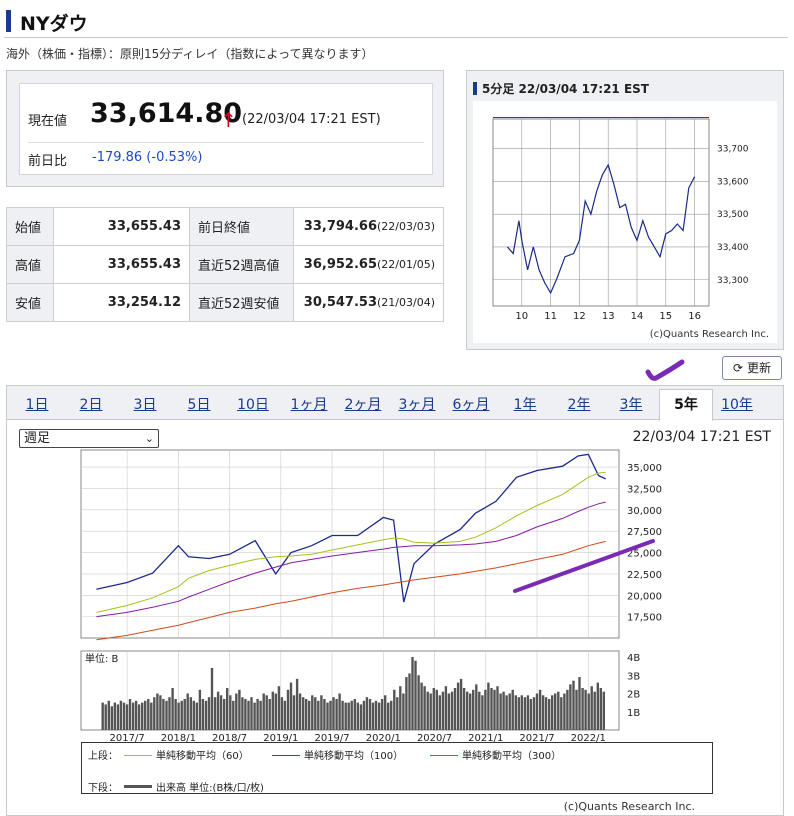  Describe the element at coordinates (229, 738) in the screenshot. I see `x-tick-label: 2018/7` at that location.